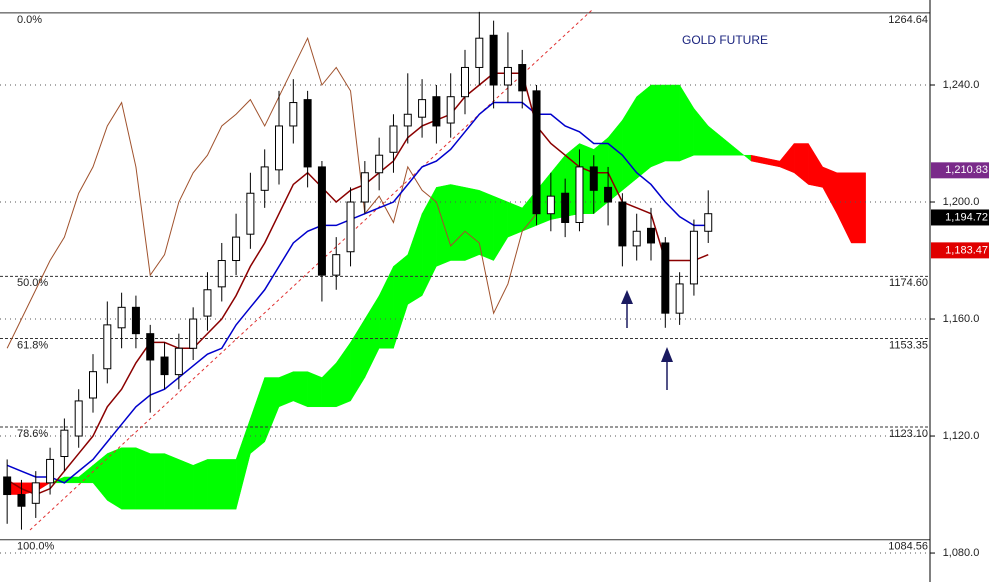 The image size is (991, 582). Describe the element at coordinates (908, 434) in the screenshot. I see `fib-price: 1123.10` at that location.